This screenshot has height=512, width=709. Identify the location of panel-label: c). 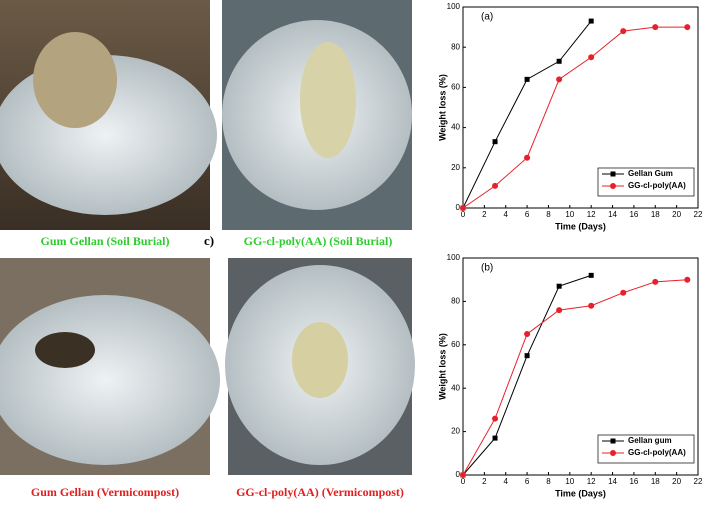
(209, 240).